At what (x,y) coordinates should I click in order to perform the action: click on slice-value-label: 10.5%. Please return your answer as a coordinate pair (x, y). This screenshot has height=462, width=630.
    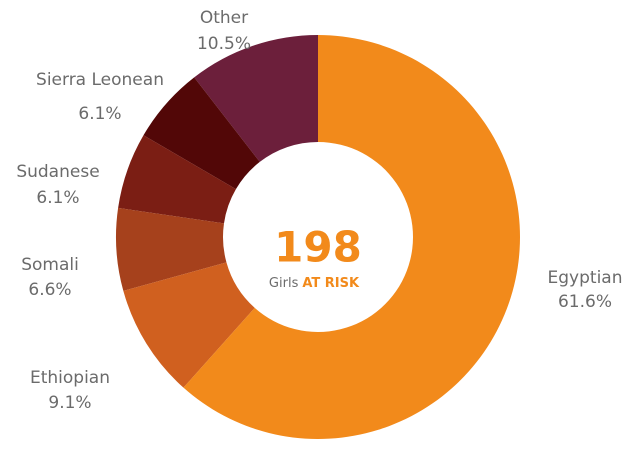
    Looking at the image, I should click on (224, 44).